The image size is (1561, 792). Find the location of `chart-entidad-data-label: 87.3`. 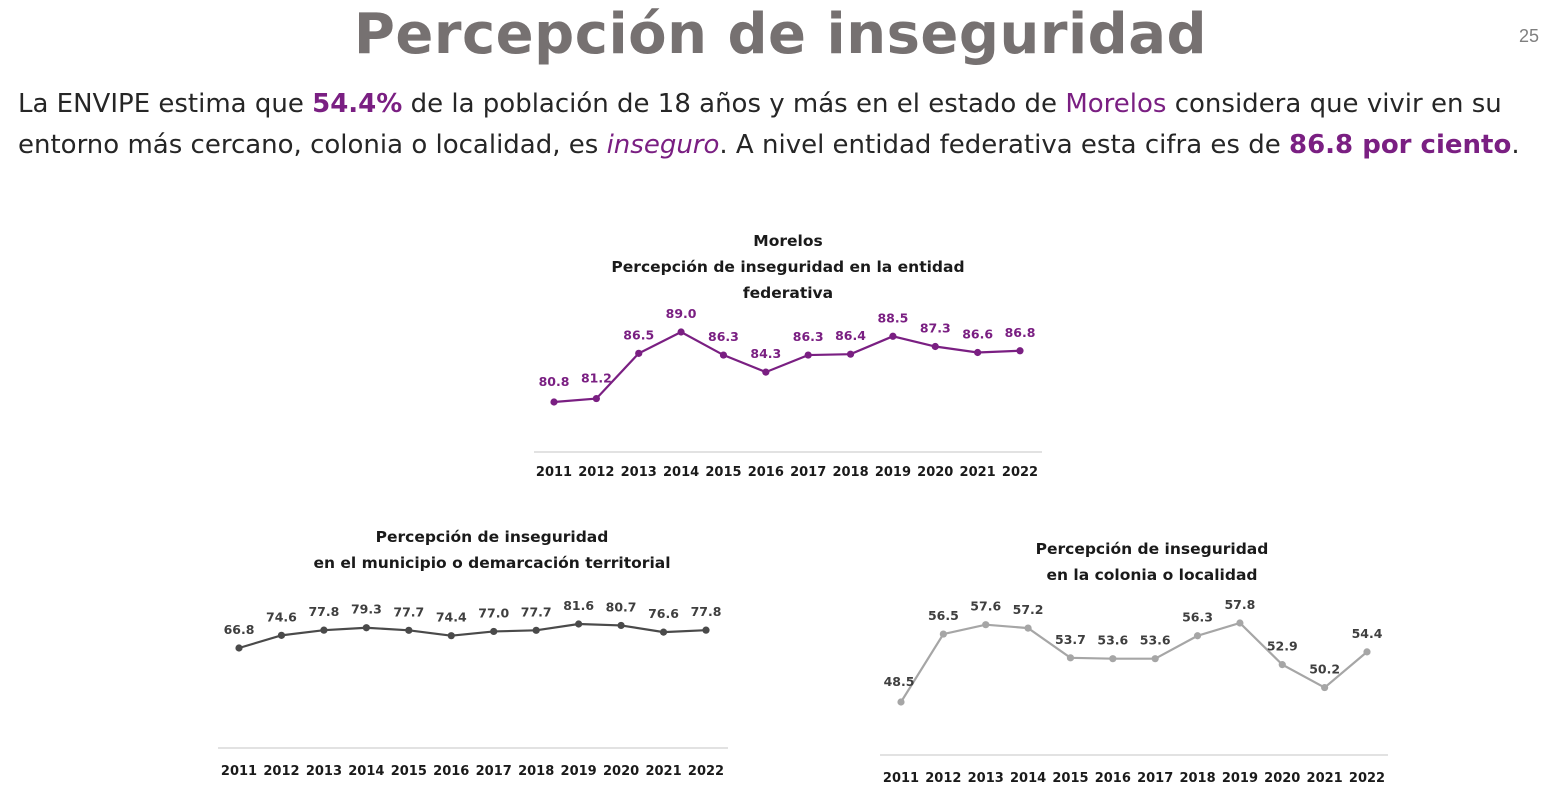

chart-entidad-data-label: 87.3 is located at coordinates (935, 328).